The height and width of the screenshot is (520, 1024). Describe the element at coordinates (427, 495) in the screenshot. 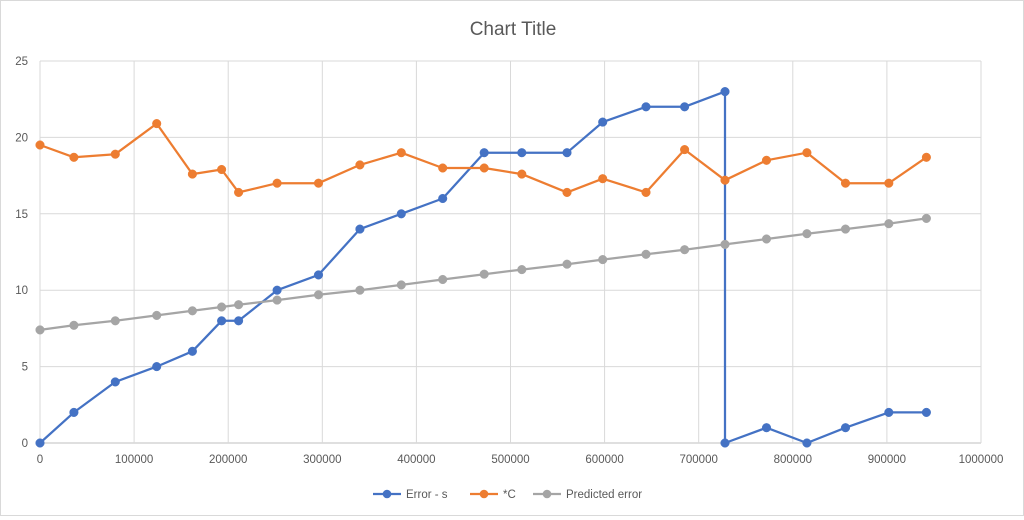

I see `legend-label: Error - s` at that location.